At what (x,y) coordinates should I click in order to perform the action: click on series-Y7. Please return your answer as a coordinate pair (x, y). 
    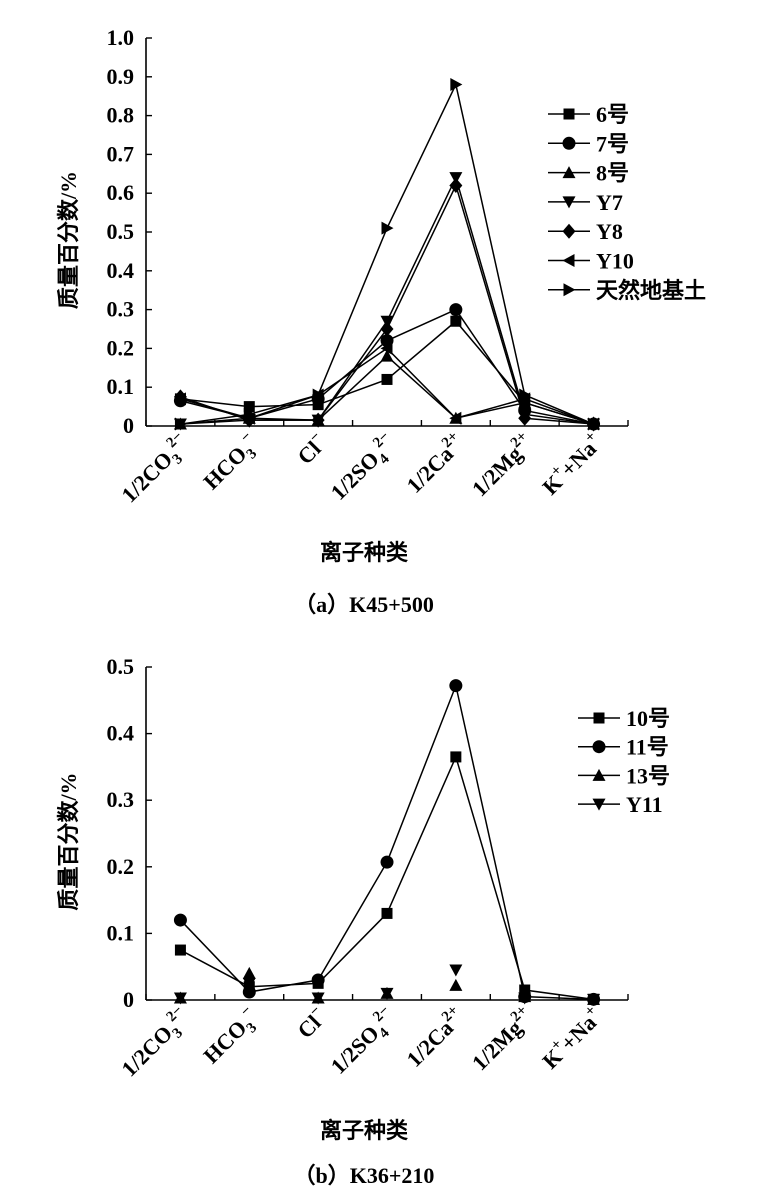
    Looking at the image, I should click on (387, 301).